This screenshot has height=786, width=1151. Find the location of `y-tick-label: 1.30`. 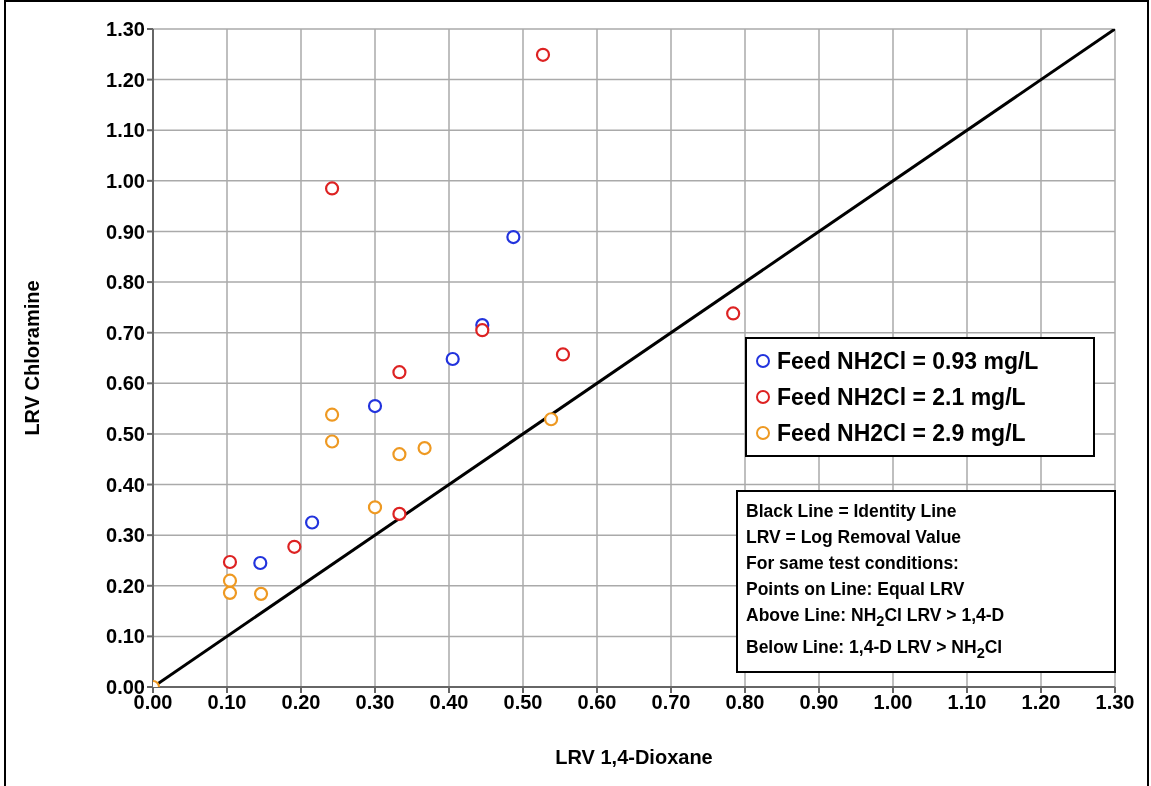

y-tick-label: 1.30 is located at coordinates (125, 29).